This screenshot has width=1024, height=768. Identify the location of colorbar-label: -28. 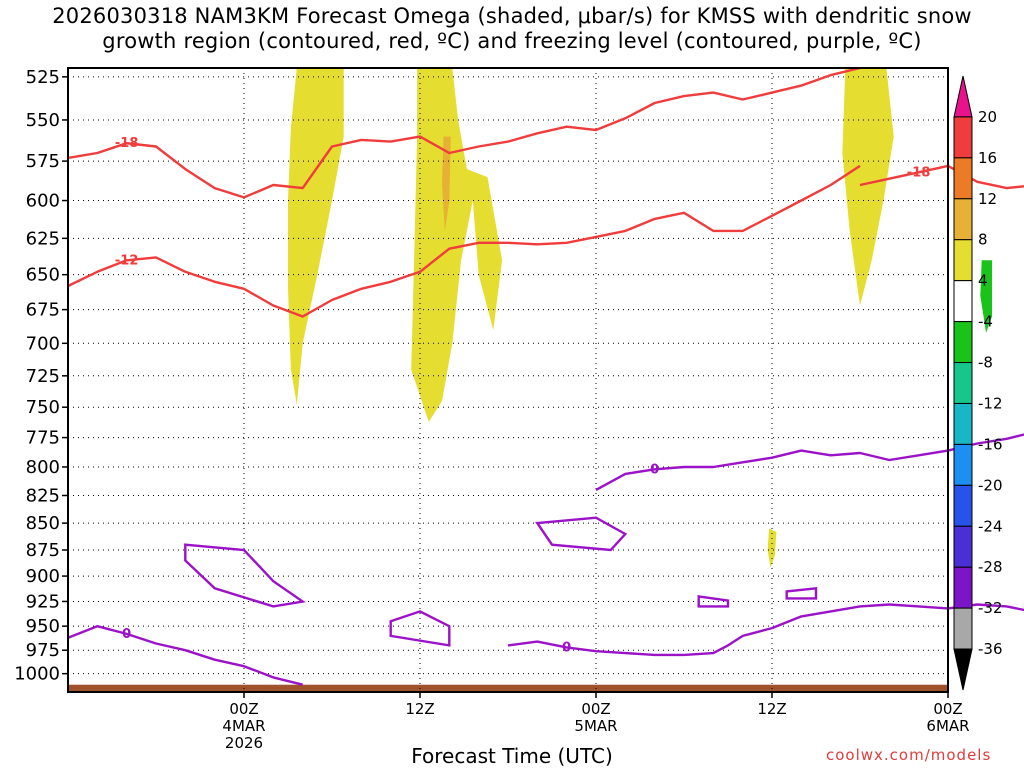
(990, 567).